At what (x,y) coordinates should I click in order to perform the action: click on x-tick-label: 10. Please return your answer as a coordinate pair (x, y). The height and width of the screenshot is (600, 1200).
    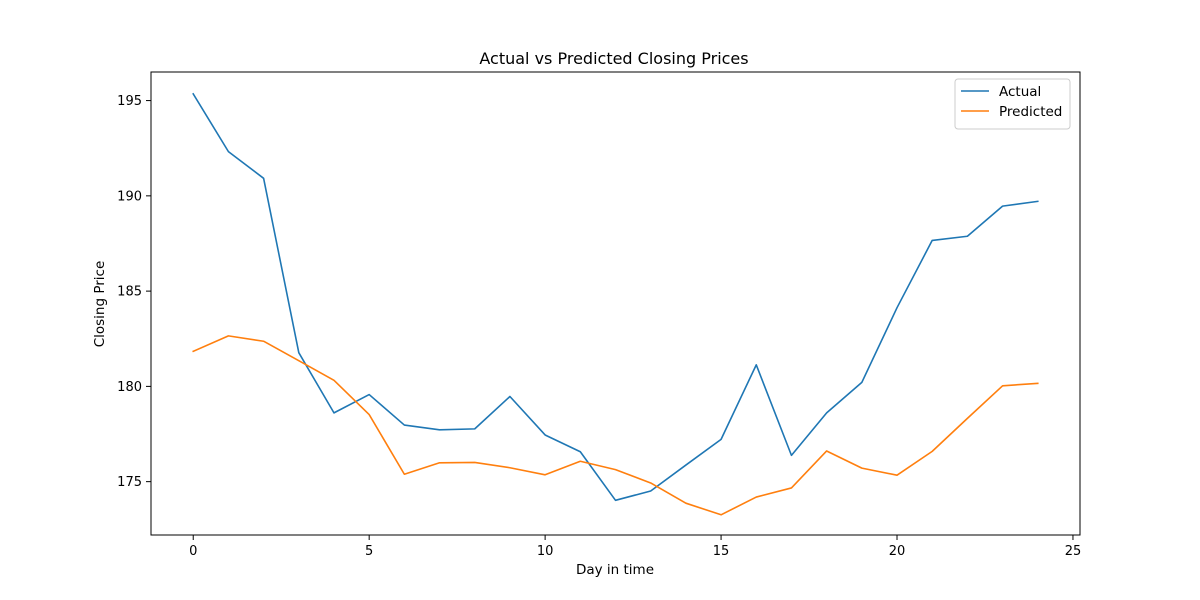
    Looking at the image, I should click on (545, 551).